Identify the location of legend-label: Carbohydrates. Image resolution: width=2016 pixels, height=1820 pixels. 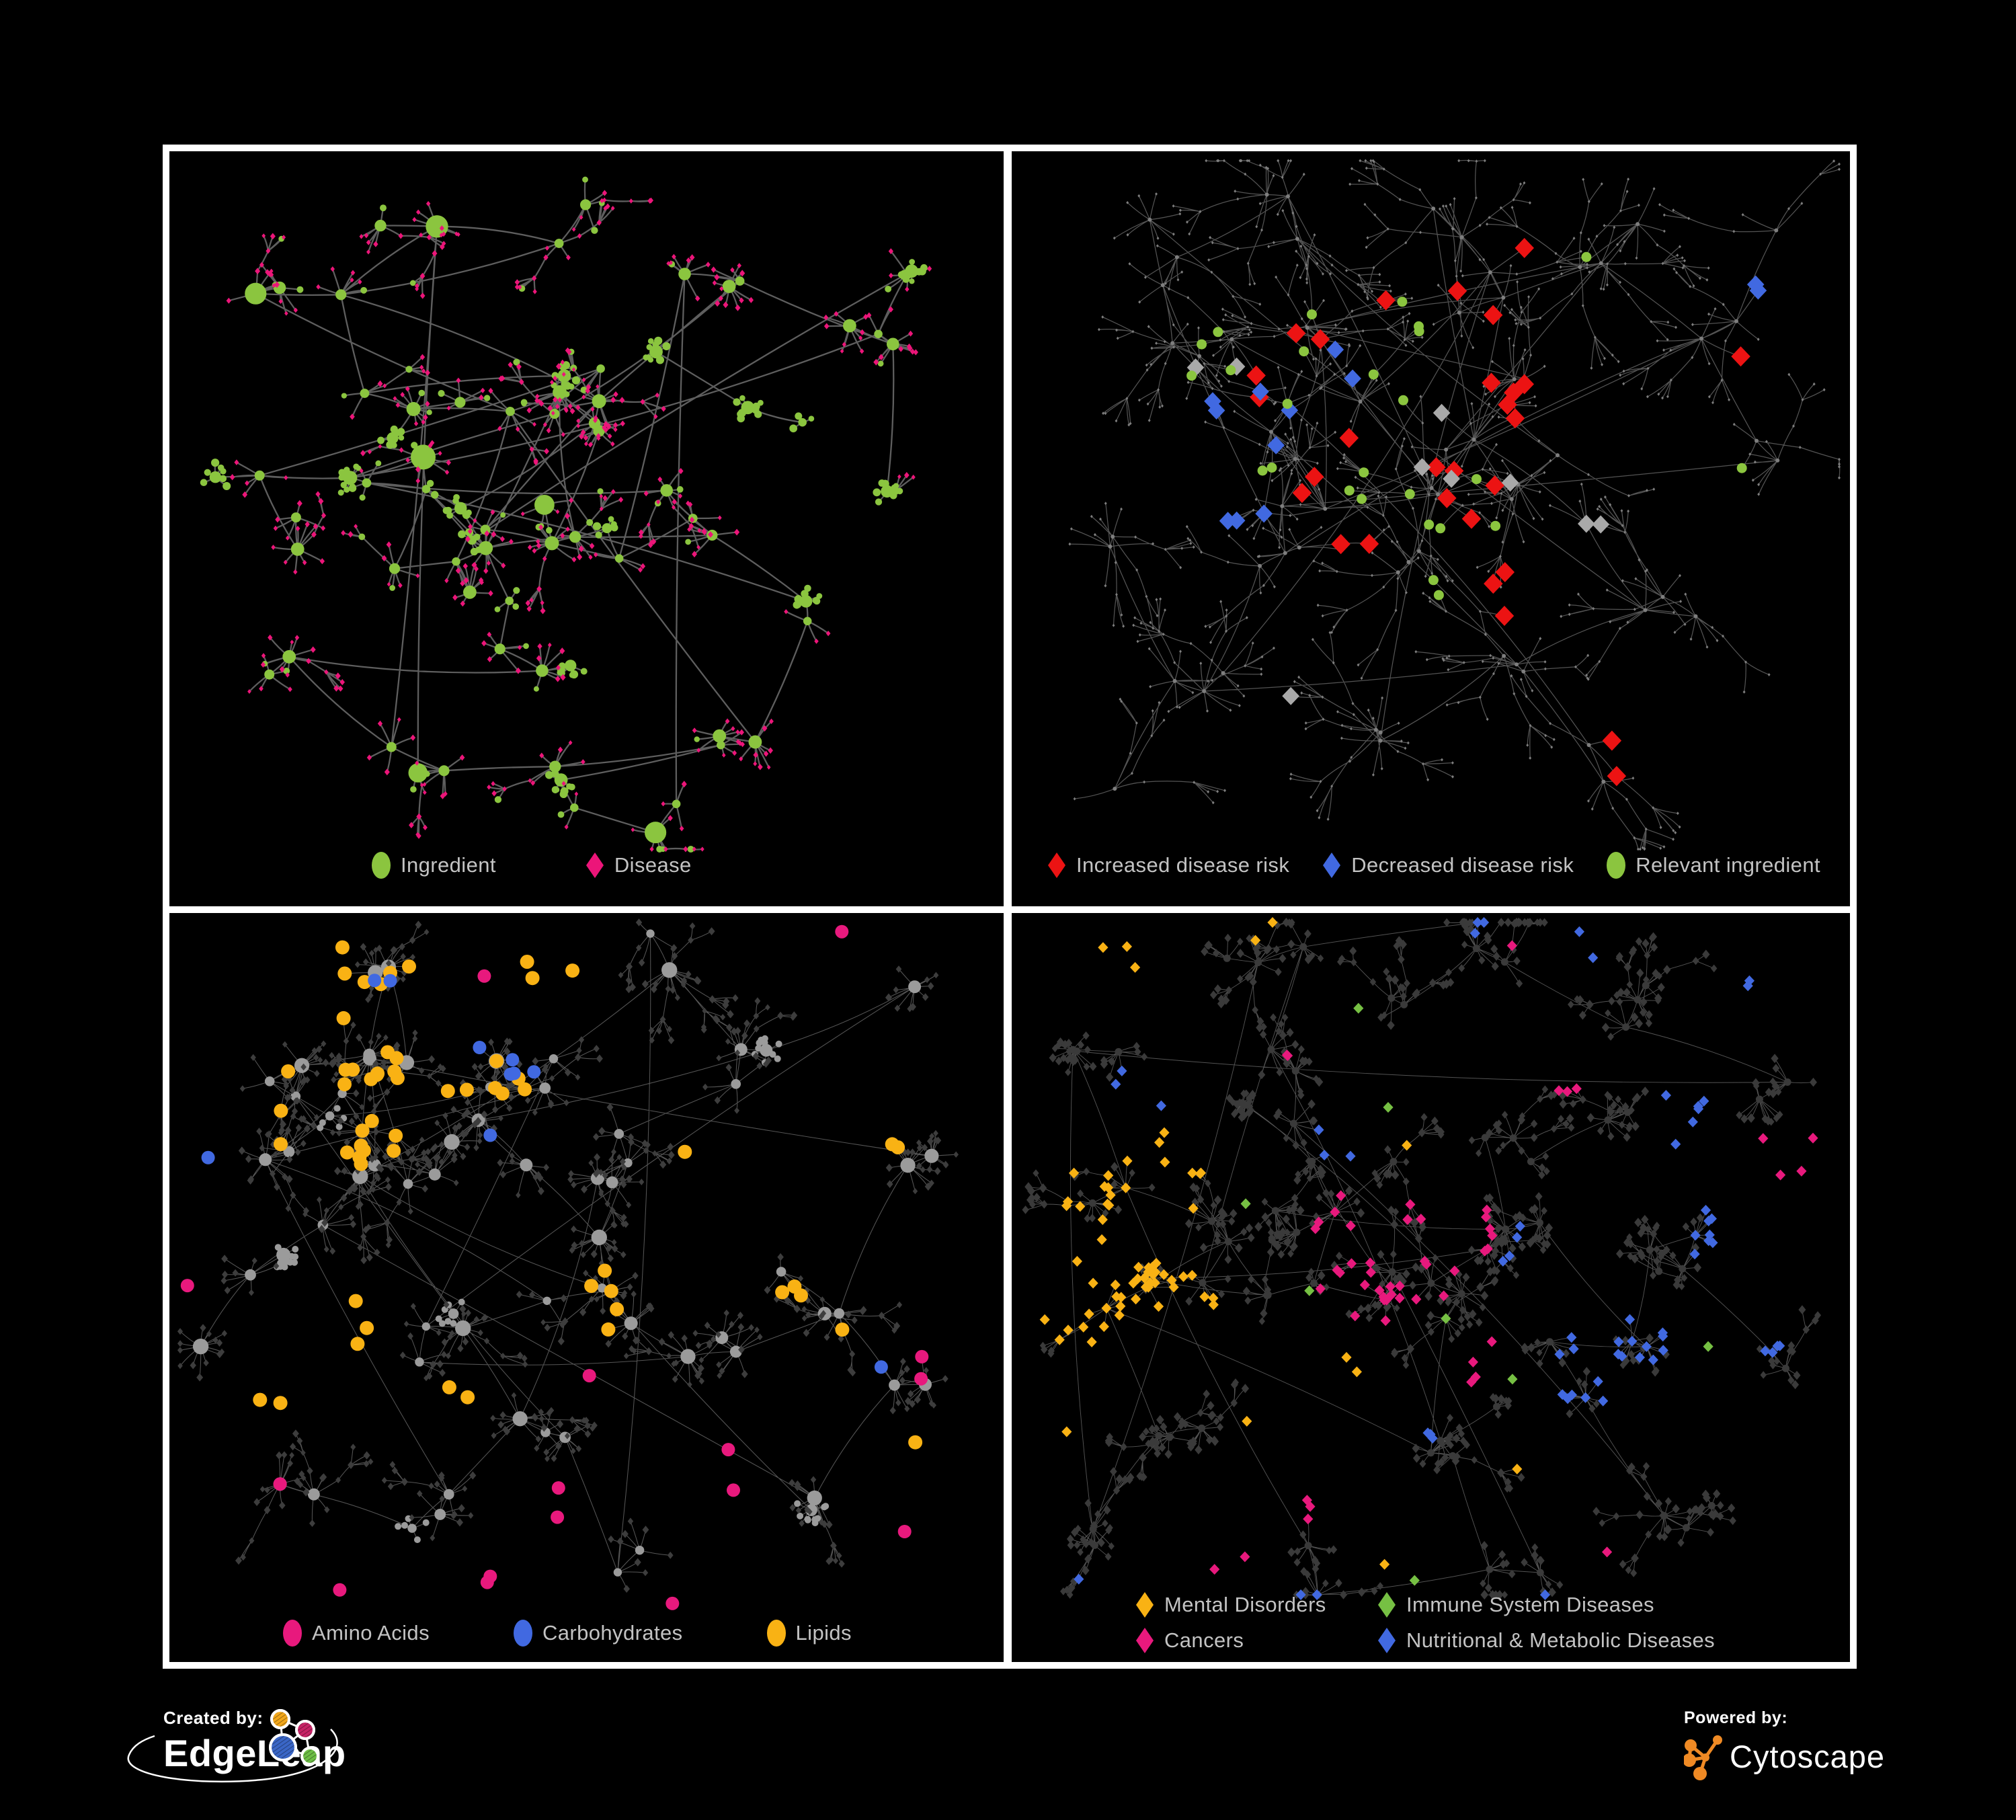
(612, 1633).